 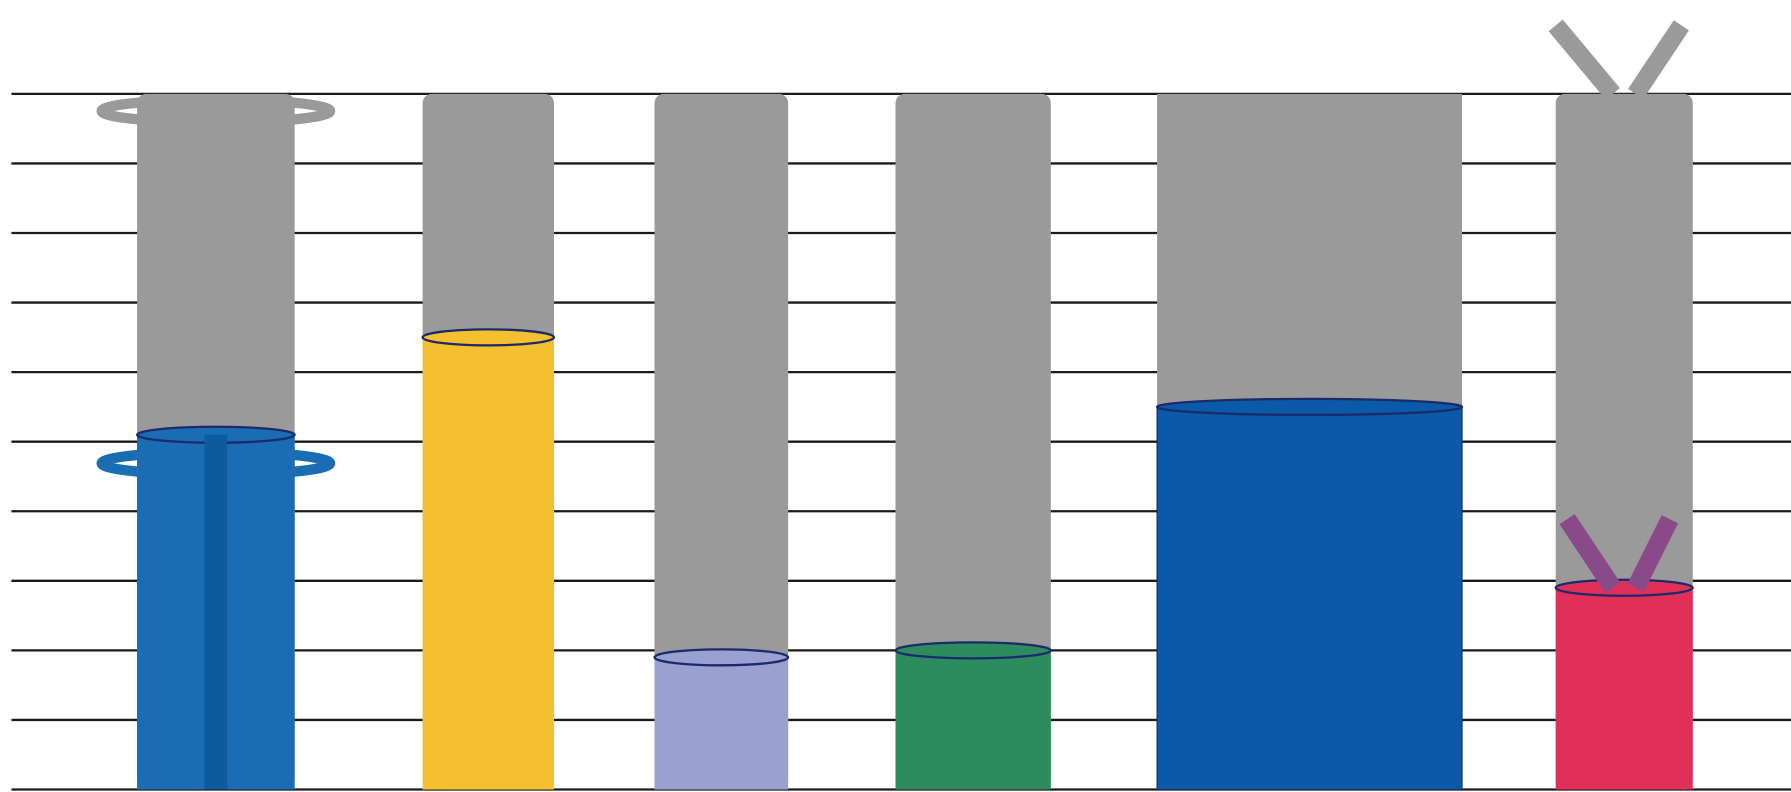 What do you see at coordinates (1618, 59) in the screenshot?
I see `cable-ends-shadow` at bounding box center [1618, 59].